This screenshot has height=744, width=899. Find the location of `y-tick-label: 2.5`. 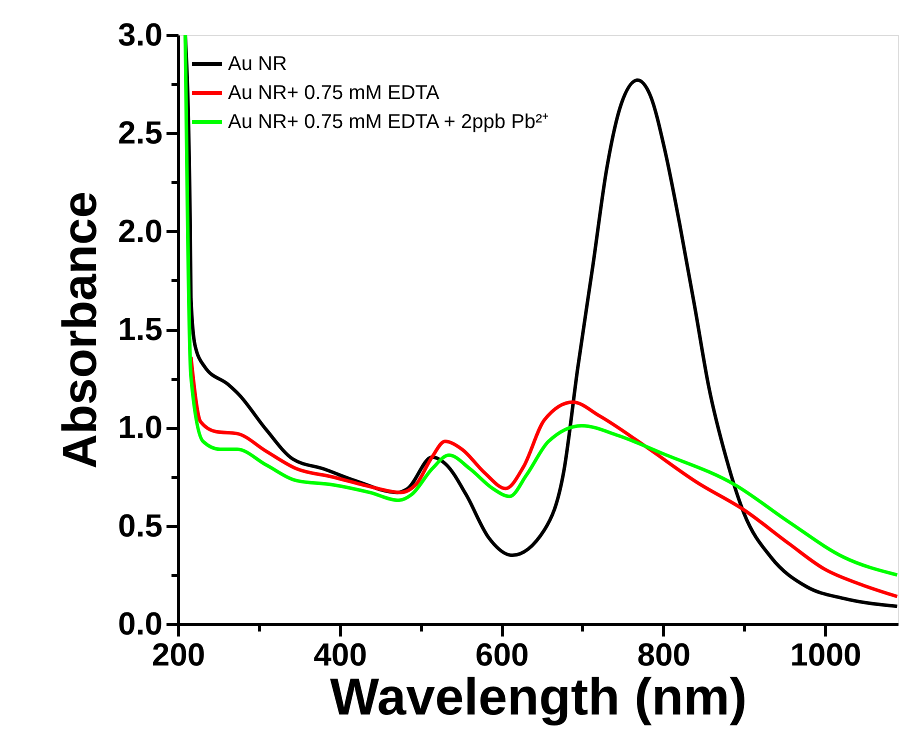

y-tick-label: 2.5 is located at coordinates (140, 132).